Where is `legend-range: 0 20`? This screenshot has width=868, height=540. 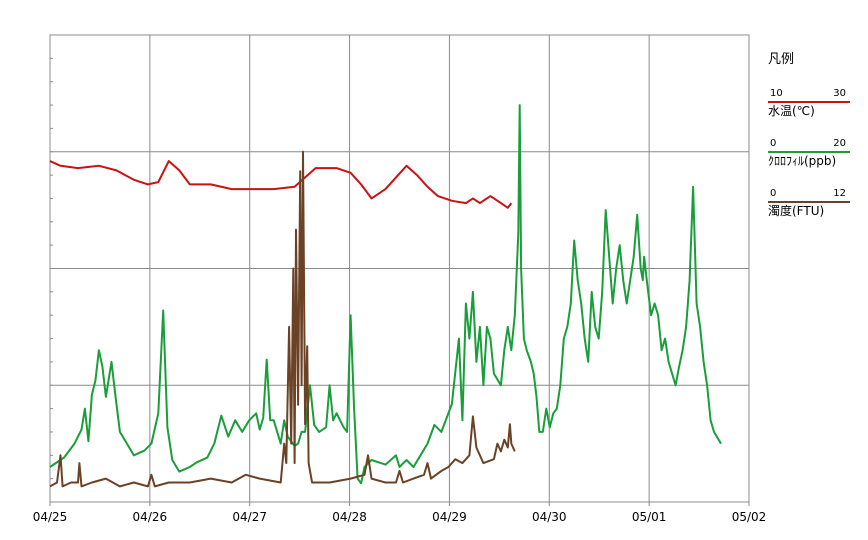 legend-range: 0 20 is located at coordinates (809, 144).